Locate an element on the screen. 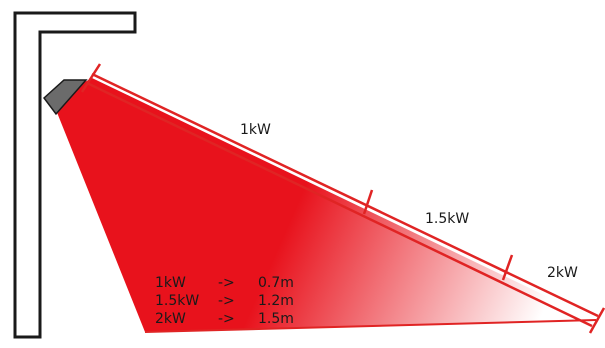 Image resolution: width=605 pixels, height=348 pixels. beam-bottom-edge is located at coordinates (370, 326).